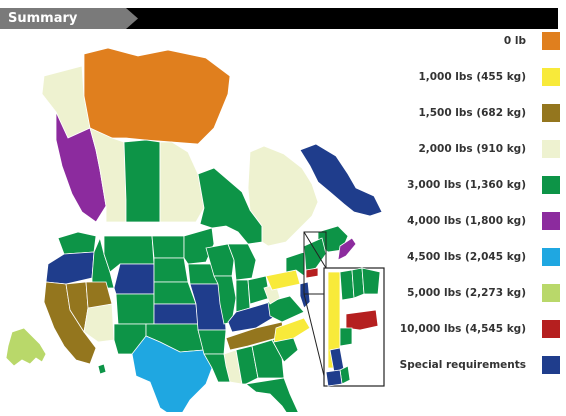  I want to click on region-nebraska, so click(175, 293).